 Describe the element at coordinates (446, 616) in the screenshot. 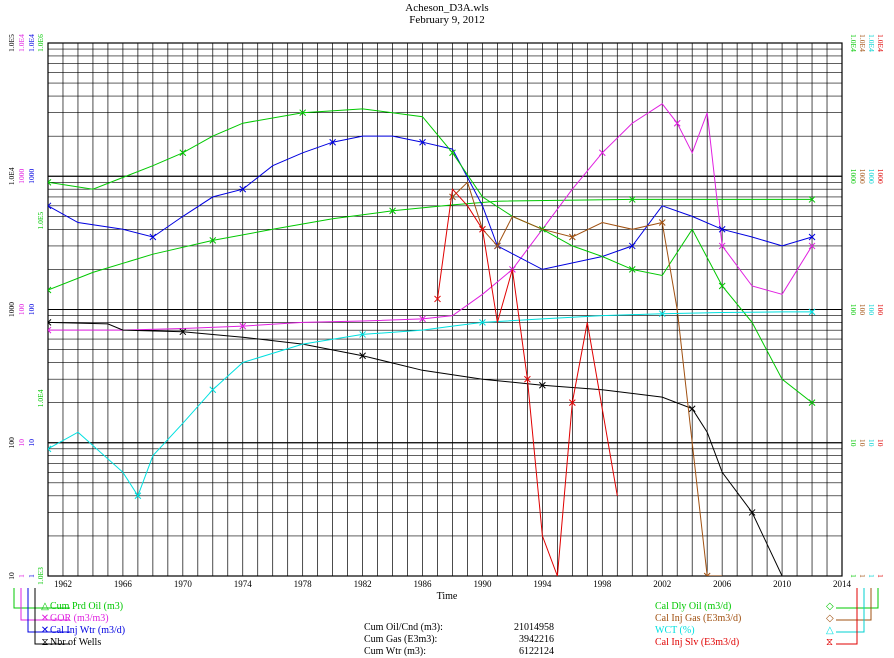

I see `legend-brackets` at that location.